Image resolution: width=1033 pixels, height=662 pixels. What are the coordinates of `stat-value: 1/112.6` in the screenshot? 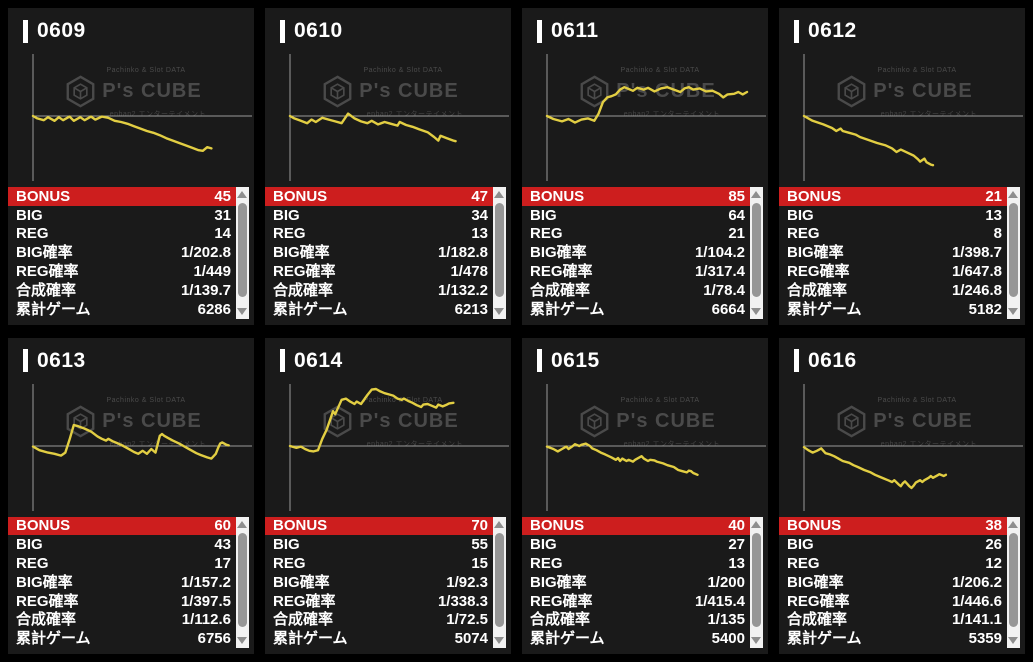 It's located at (206, 620).